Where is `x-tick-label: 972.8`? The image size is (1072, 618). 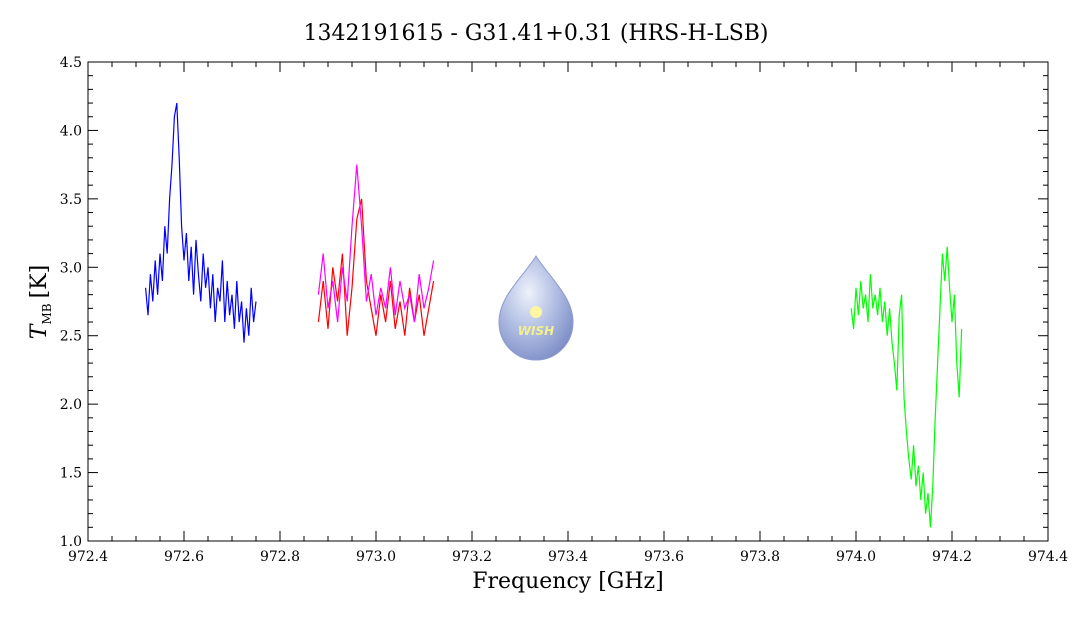
x-tick-label: 972.8 is located at coordinates (280, 557).